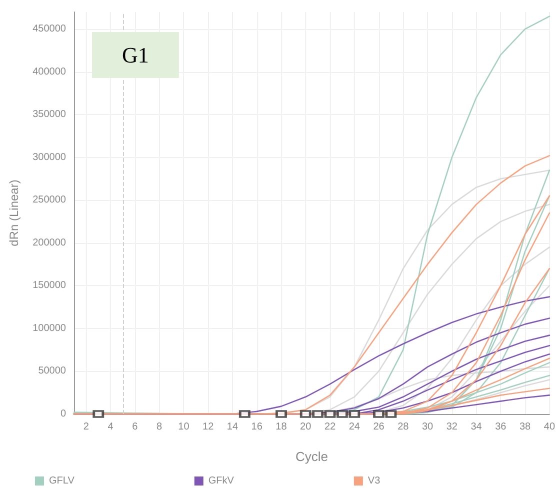  I want to click on x-tick-label: 26, so click(379, 427).